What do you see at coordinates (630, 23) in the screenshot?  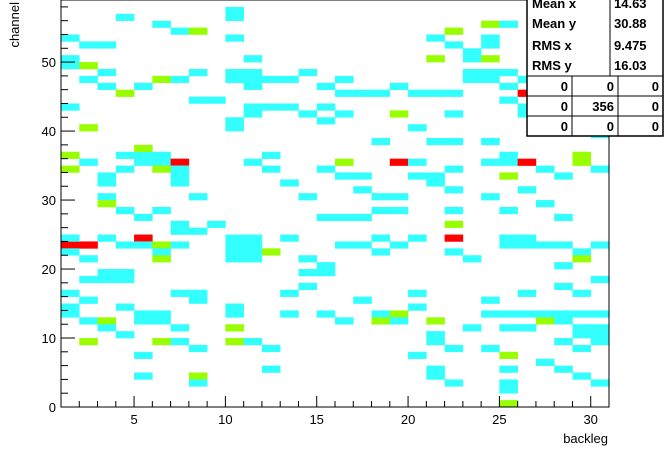 I see `stats-value-mean-y: 30.88` at bounding box center [630, 23].